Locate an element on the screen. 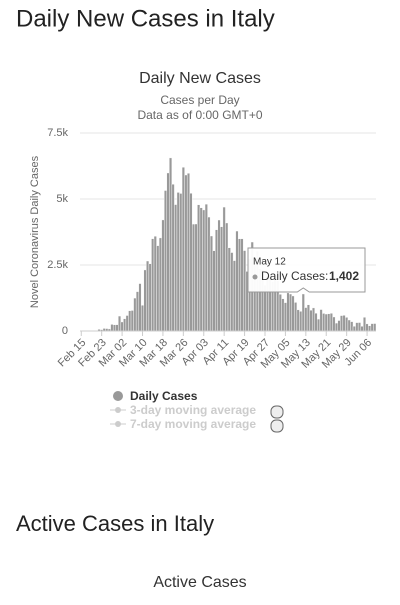 The height and width of the screenshot is (605, 400). legend-label: 3-day moving average is located at coordinates (193, 410).